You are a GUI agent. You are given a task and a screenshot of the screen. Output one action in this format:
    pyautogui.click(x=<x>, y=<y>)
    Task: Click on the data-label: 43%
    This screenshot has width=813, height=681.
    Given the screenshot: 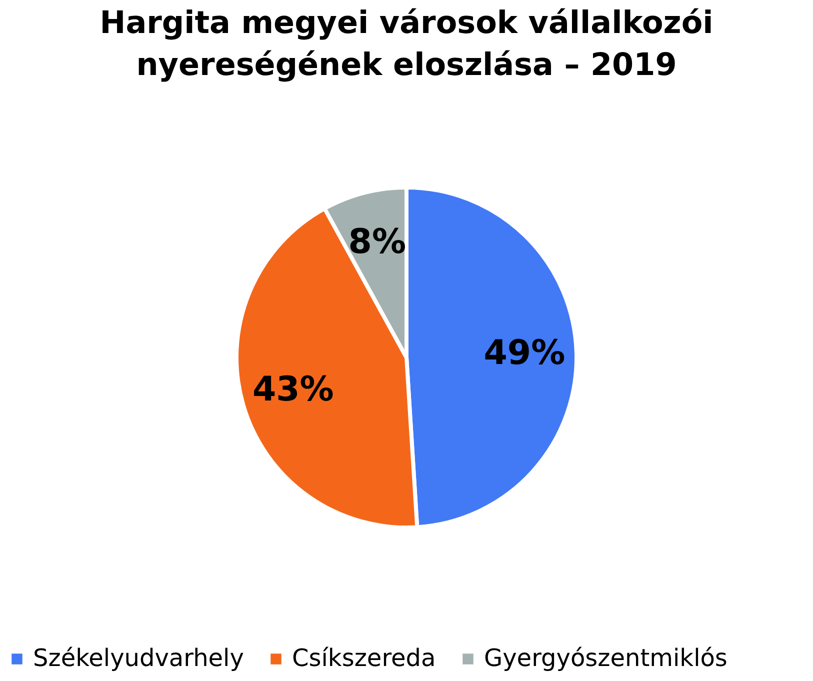 What is the action you would take?
    pyautogui.click(x=293, y=389)
    